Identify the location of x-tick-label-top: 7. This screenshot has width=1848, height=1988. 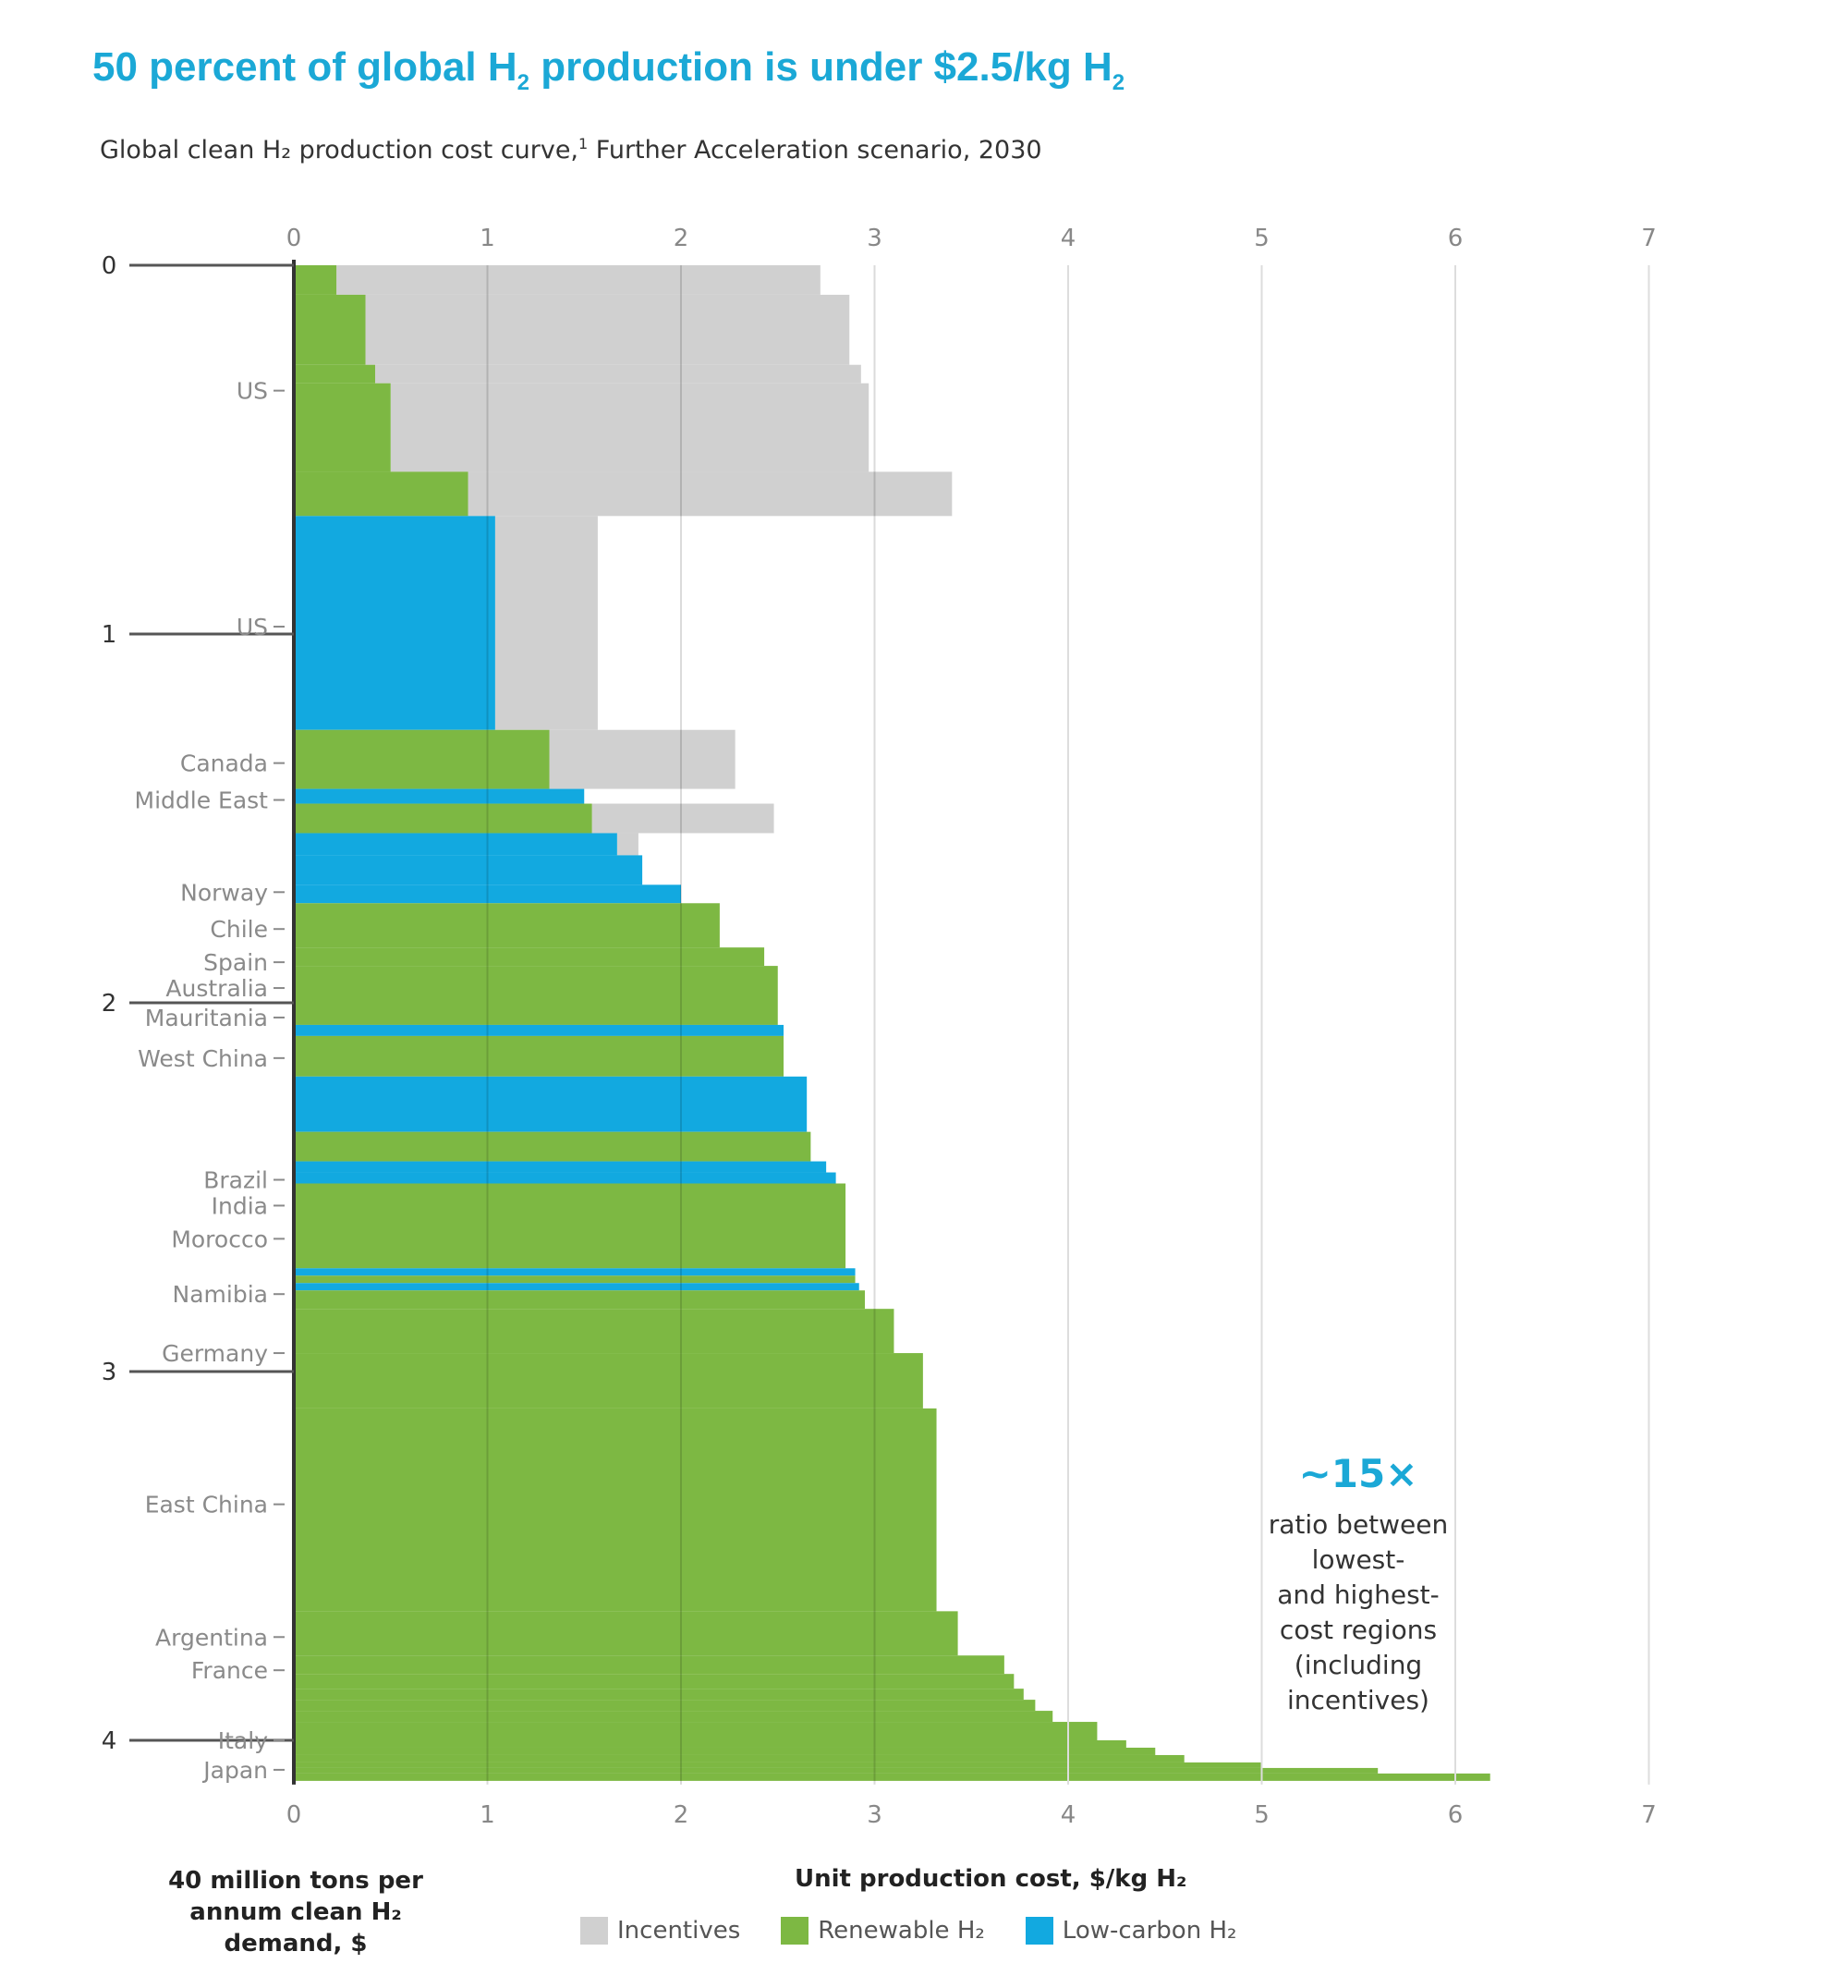
(1649, 238).